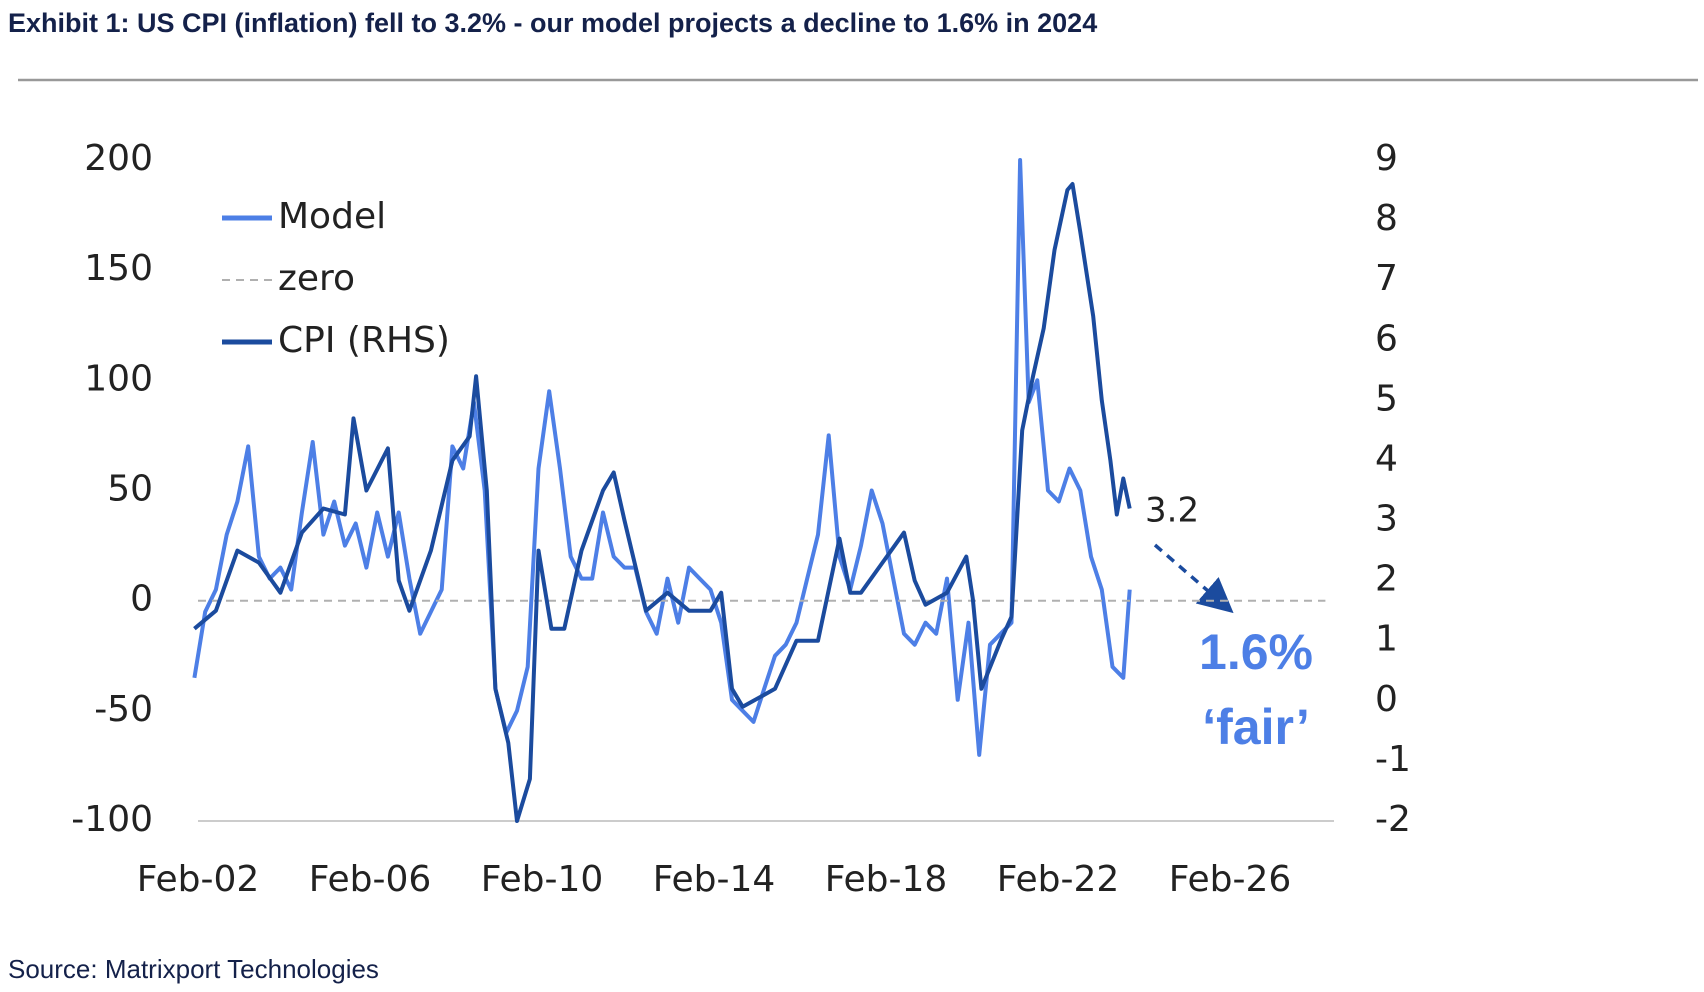  What do you see at coordinates (1386, 579) in the screenshot?
I see `y2-tick-label: 2` at bounding box center [1386, 579].